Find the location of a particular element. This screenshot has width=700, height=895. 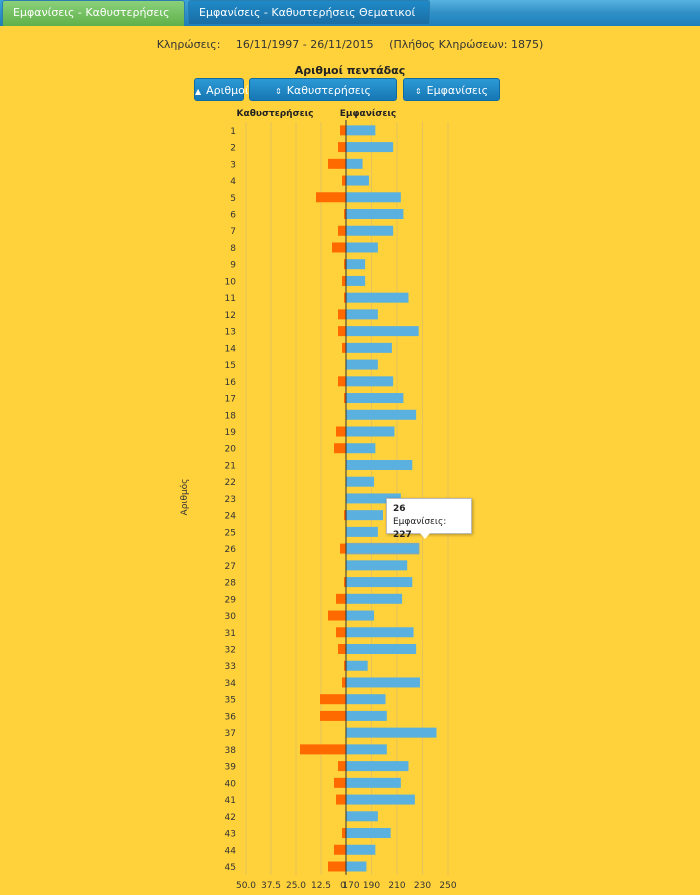

tab-appearances-delays-thematic: Εμφανίσεις - Καθυστερήσεις Θεματικοί is located at coordinates (309, 12).